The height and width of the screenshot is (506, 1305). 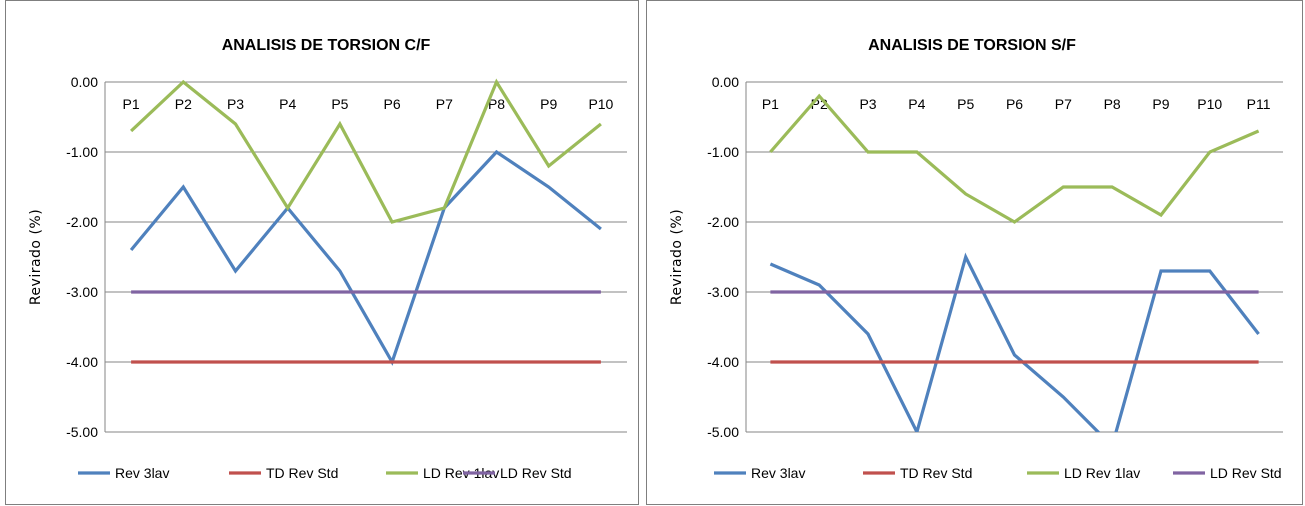 I want to click on x-tick-label: P11, so click(x=1259, y=104).